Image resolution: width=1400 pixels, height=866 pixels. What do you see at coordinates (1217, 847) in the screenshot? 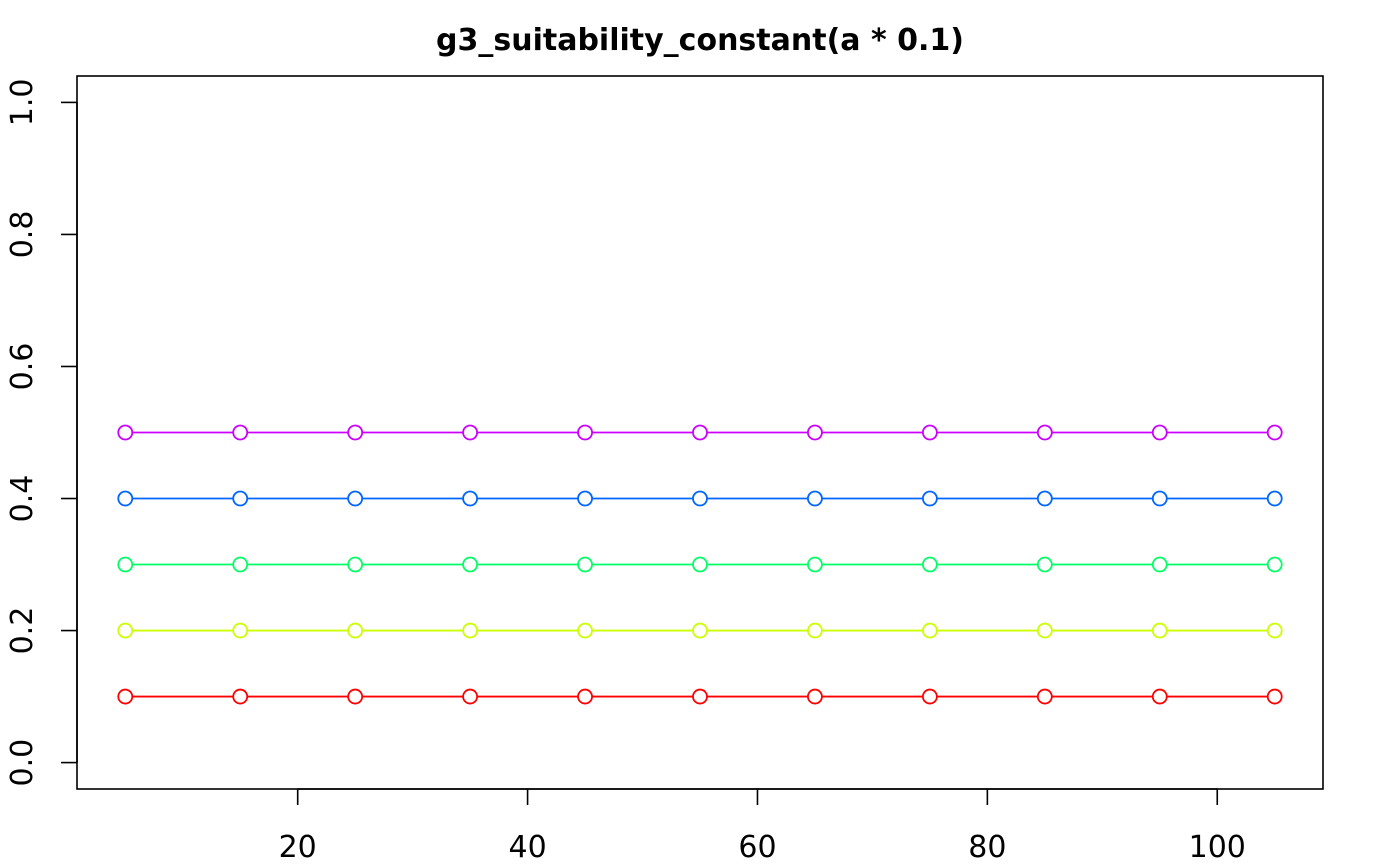
I see `x-tick-label: 100` at bounding box center [1217, 847].